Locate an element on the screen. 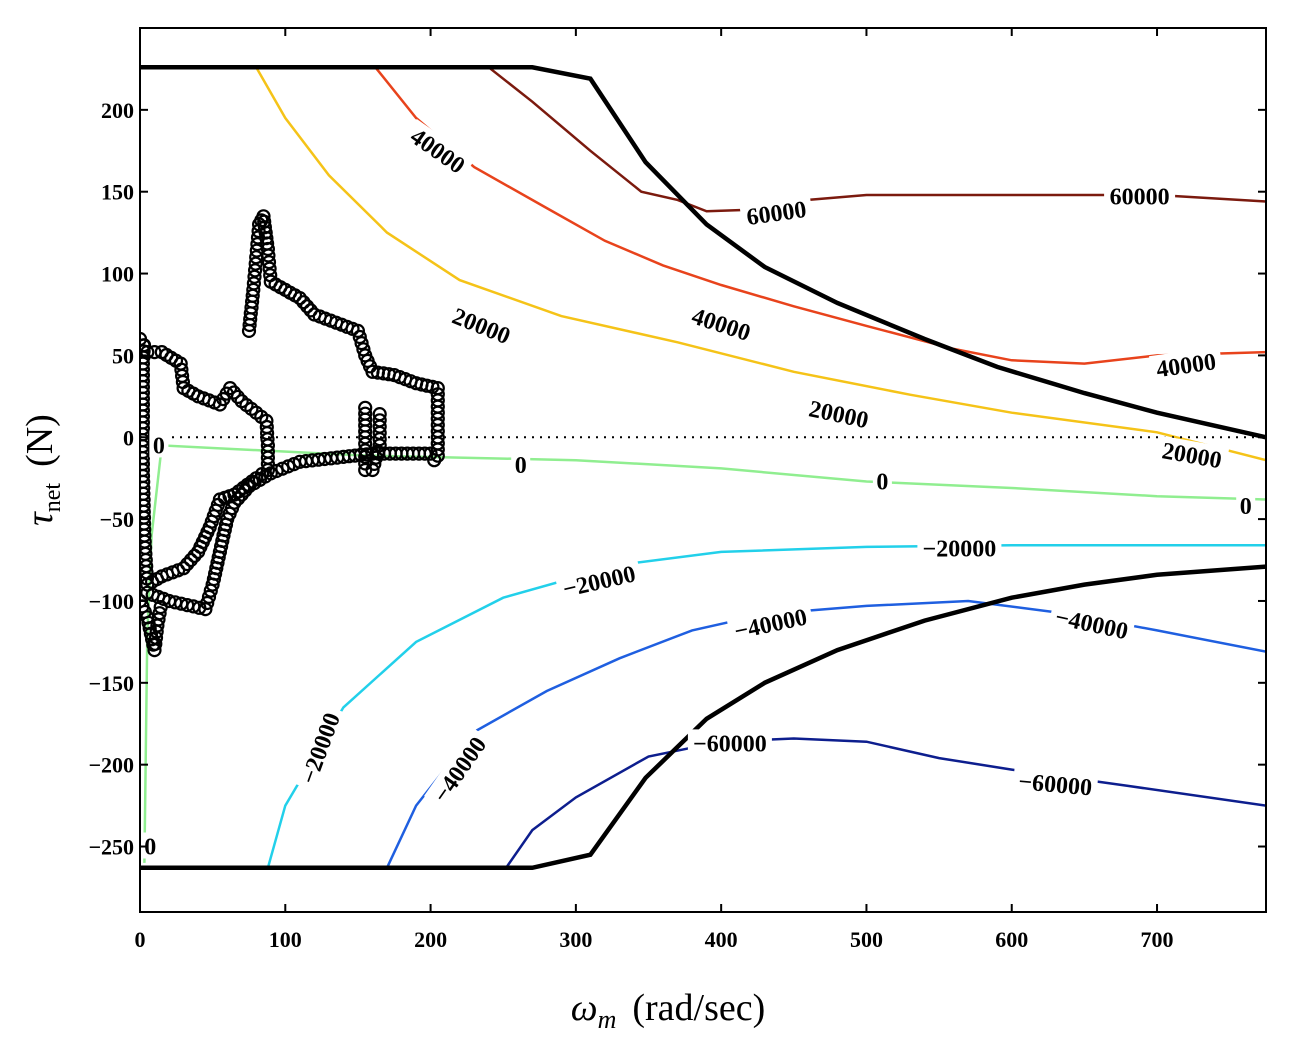 The height and width of the screenshot is (1039, 1289). x-axis-subscript: m is located at coordinates (607, 1019).